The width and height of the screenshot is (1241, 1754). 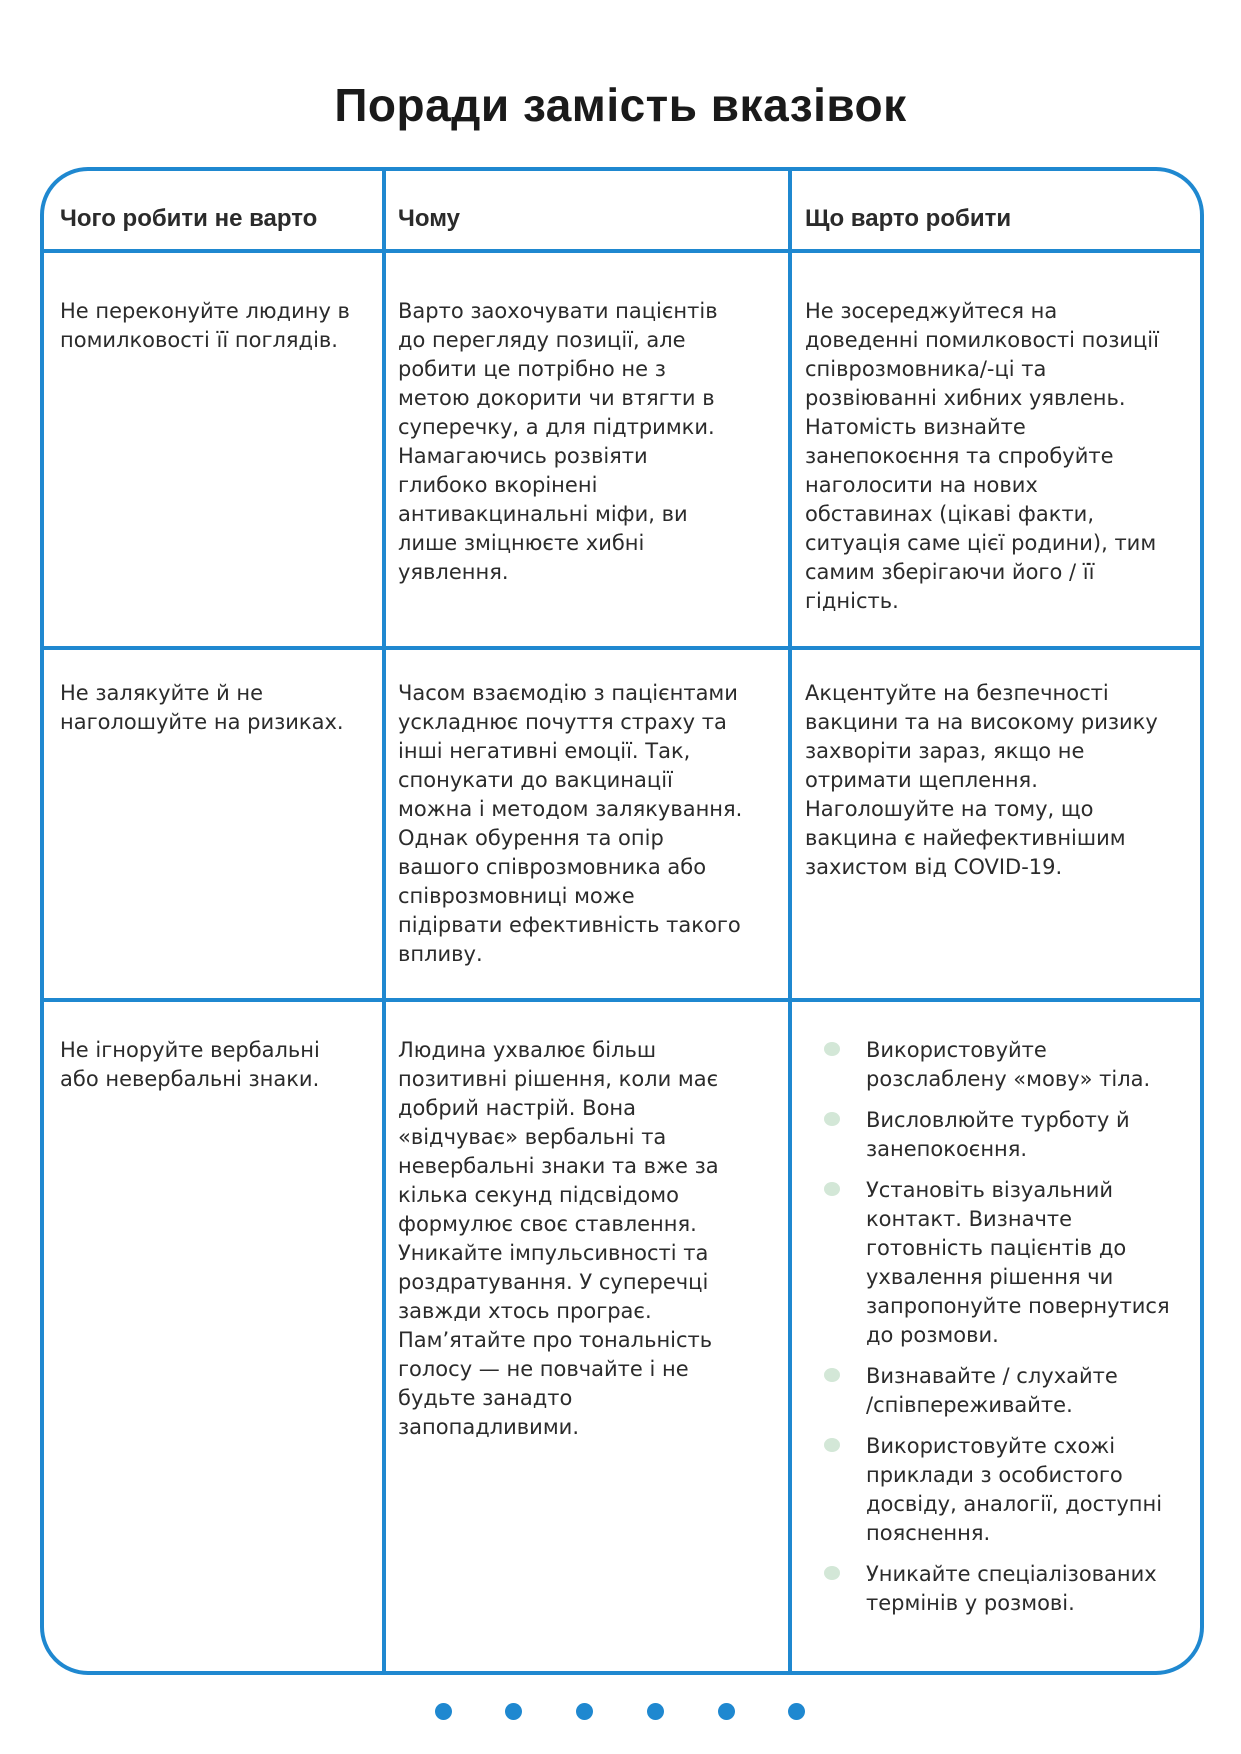 What do you see at coordinates (1014, 1391) in the screenshot?
I see `list-item: Визнавайте / слухайте /співпереживайте.` at bounding box center [1014, 1391].